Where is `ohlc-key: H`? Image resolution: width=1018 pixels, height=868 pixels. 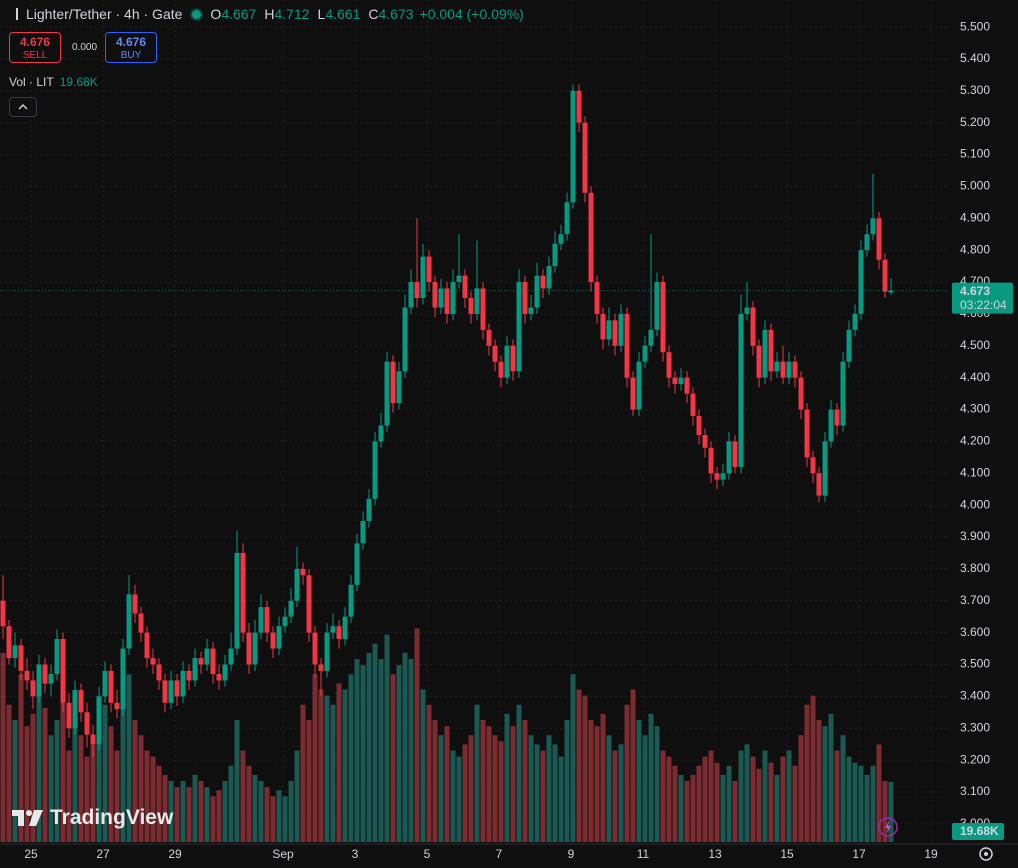 ohlc-key: H is located at coordinates (269, 14).